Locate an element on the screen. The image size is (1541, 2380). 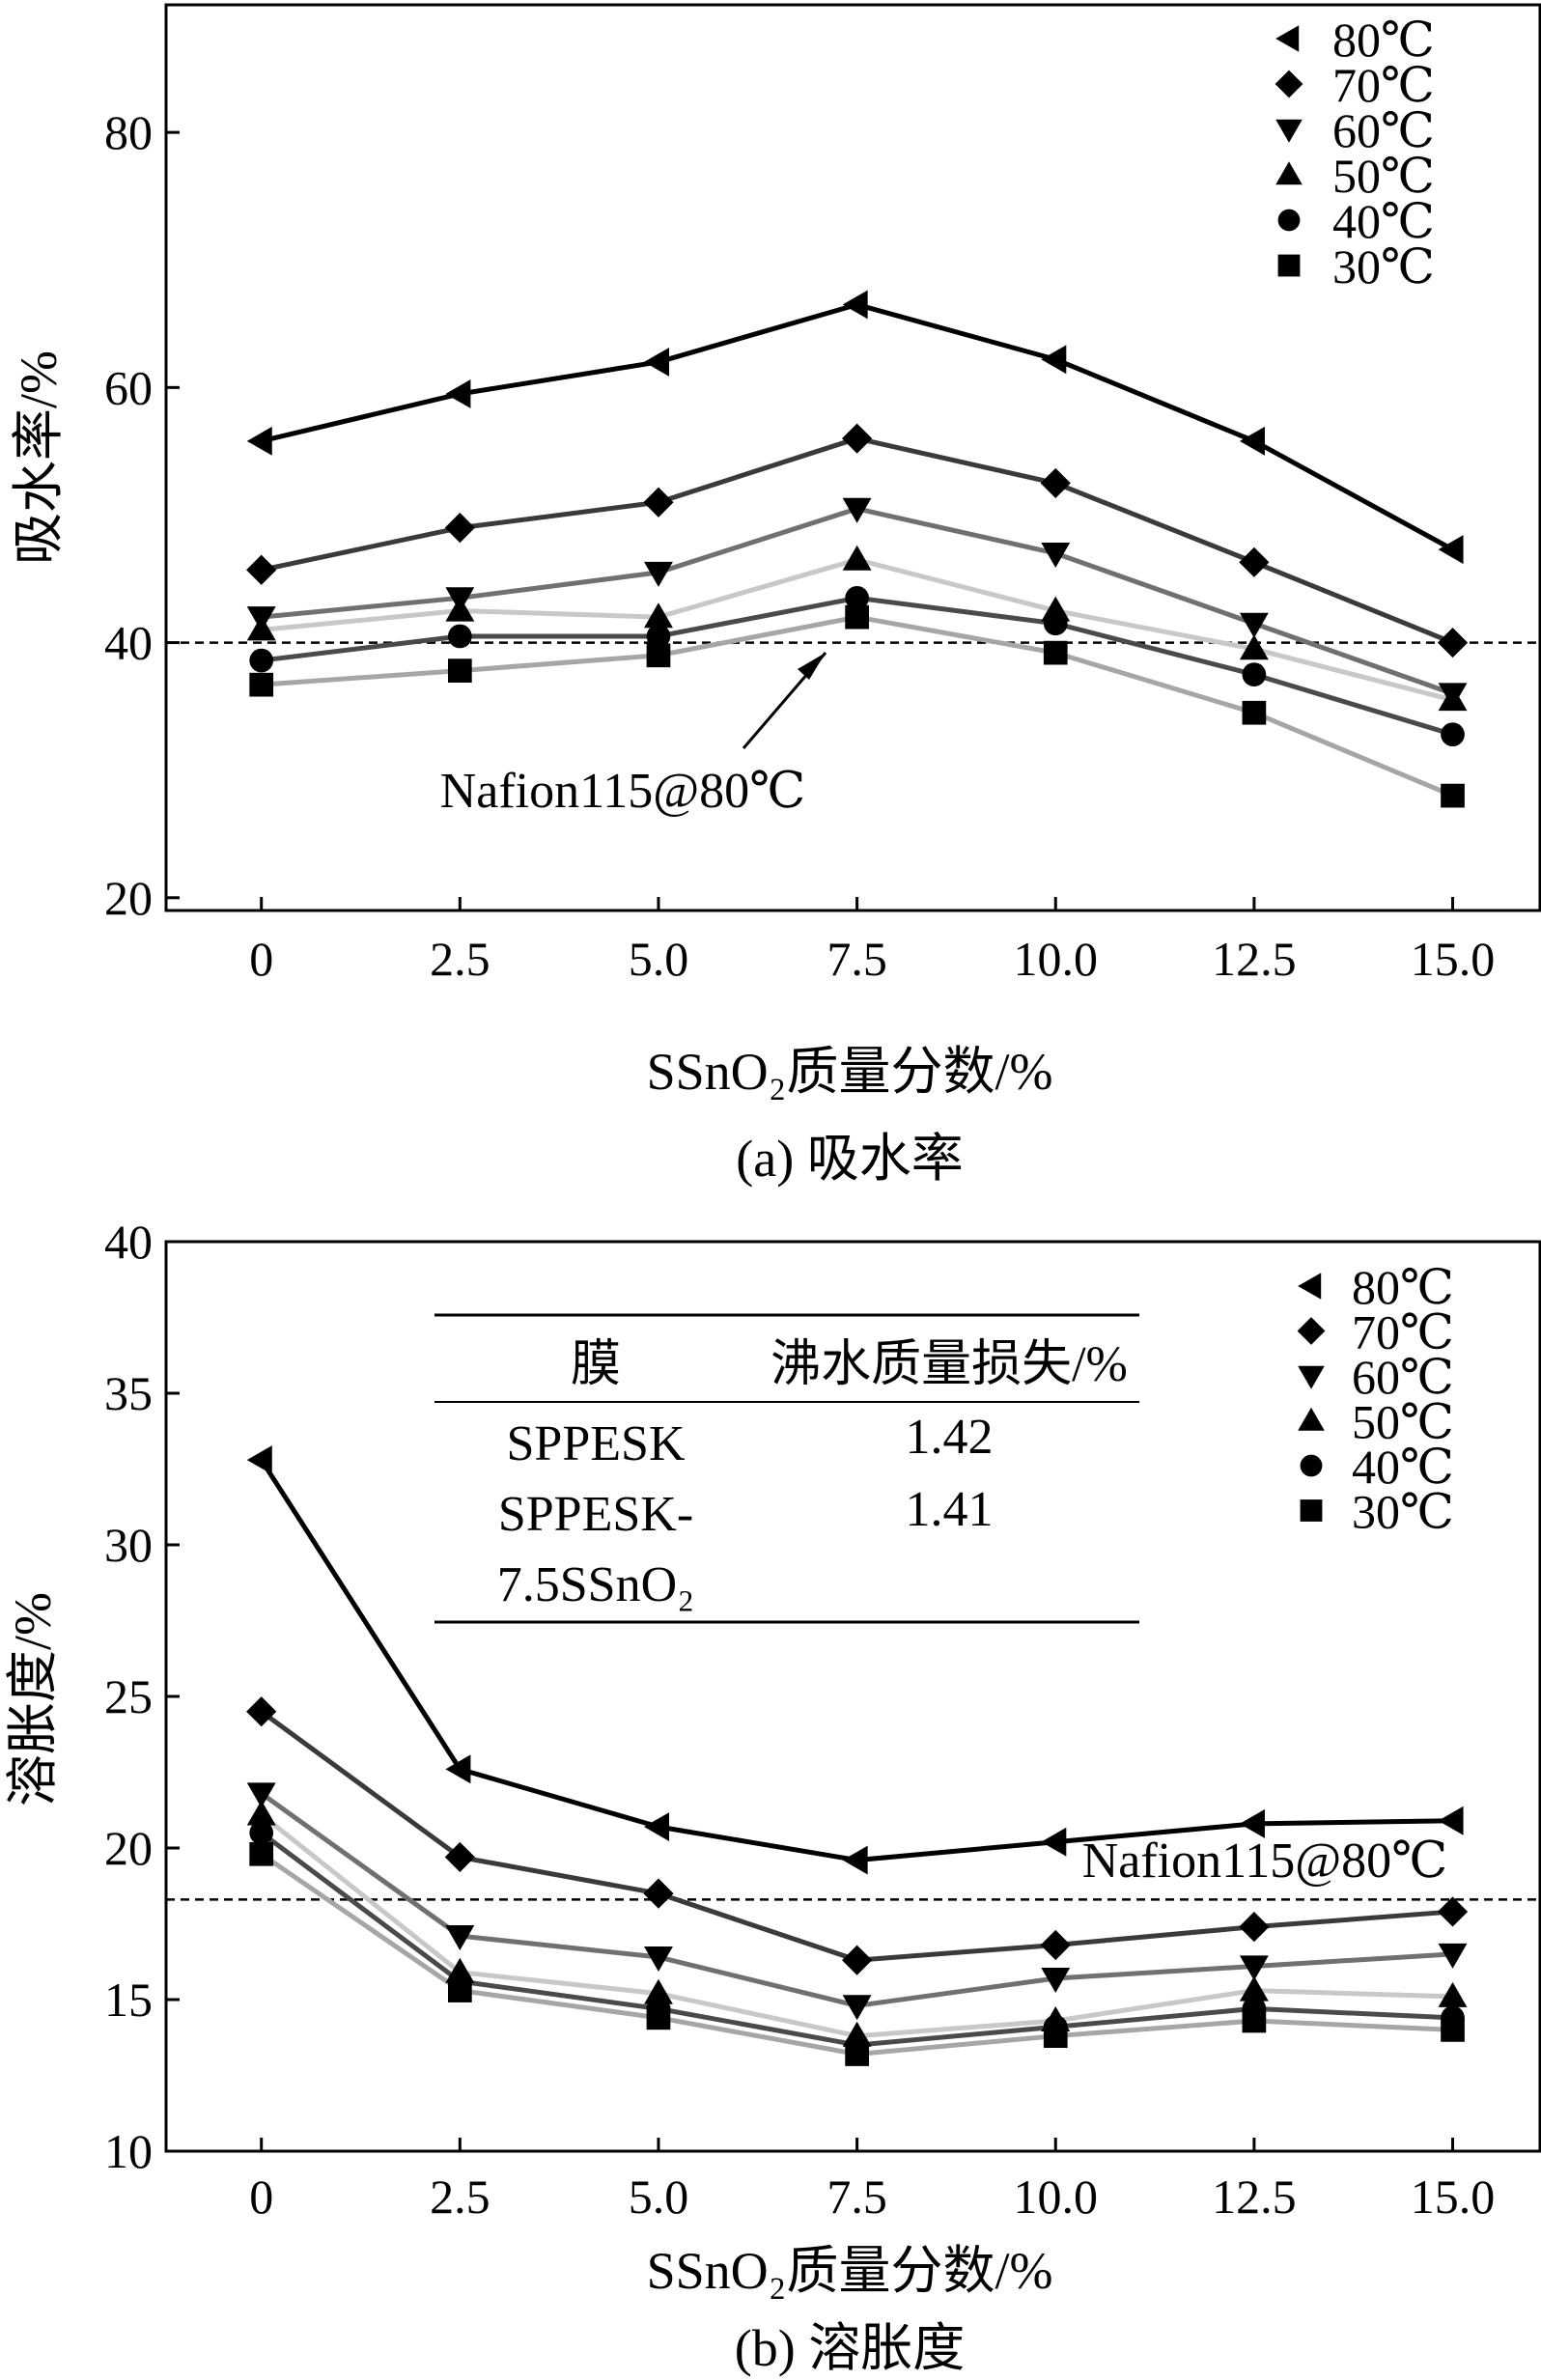
legend-marker-40℃ is located at coordinates (1311, 1466).